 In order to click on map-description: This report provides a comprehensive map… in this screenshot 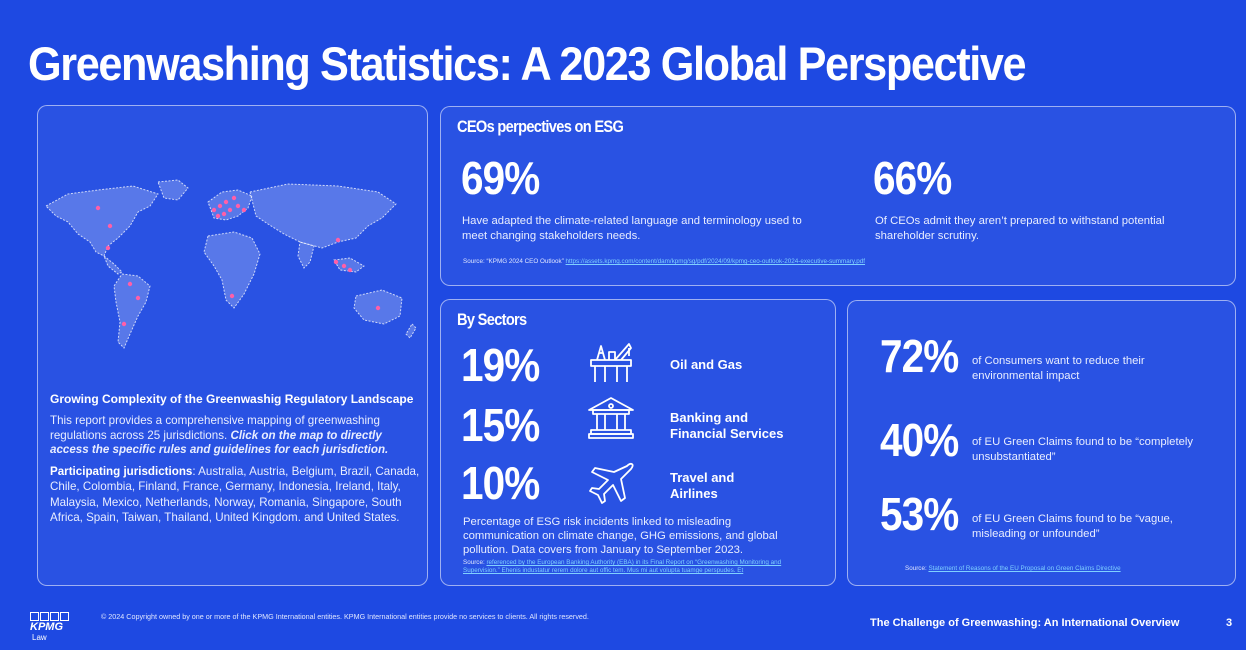, I will do `click(235, 436)`.